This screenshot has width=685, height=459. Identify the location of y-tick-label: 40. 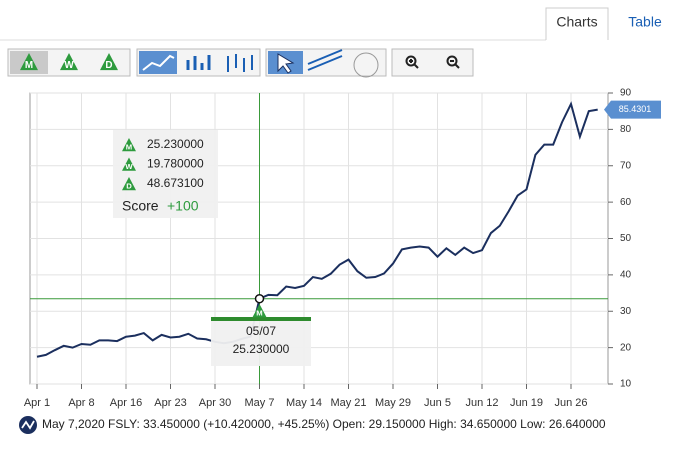
(626, 275).